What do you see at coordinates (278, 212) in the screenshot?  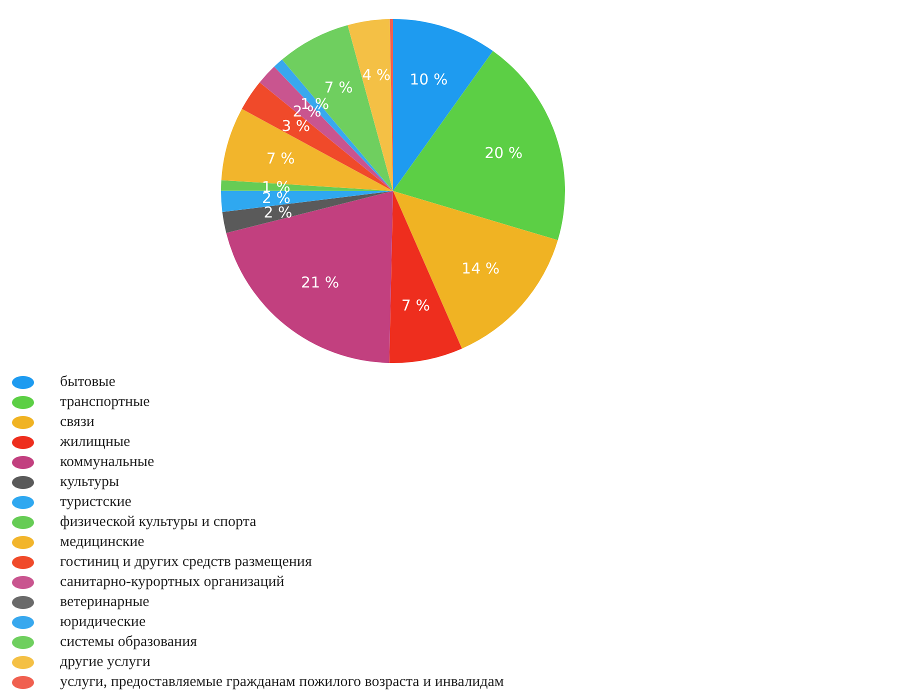 I see `data-label: 2 %` at bounding box center [278, 212].